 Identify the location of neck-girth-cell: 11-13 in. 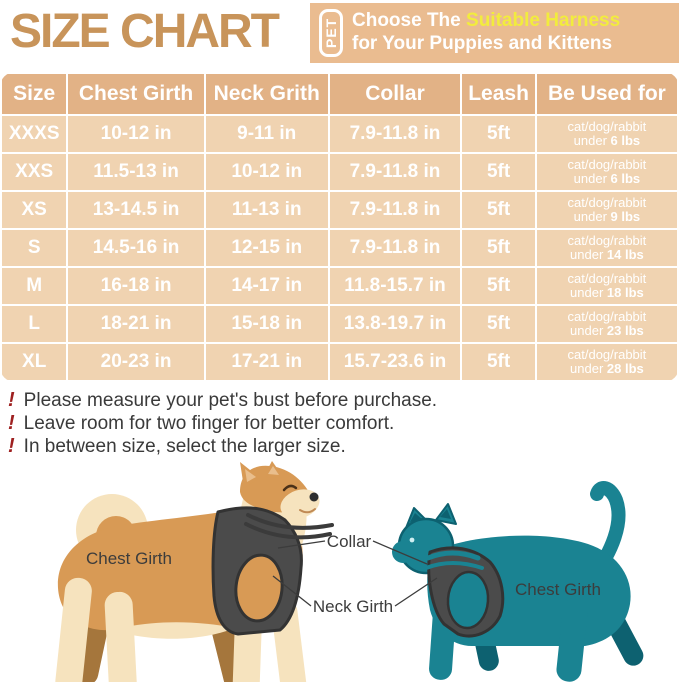
(266, 210).